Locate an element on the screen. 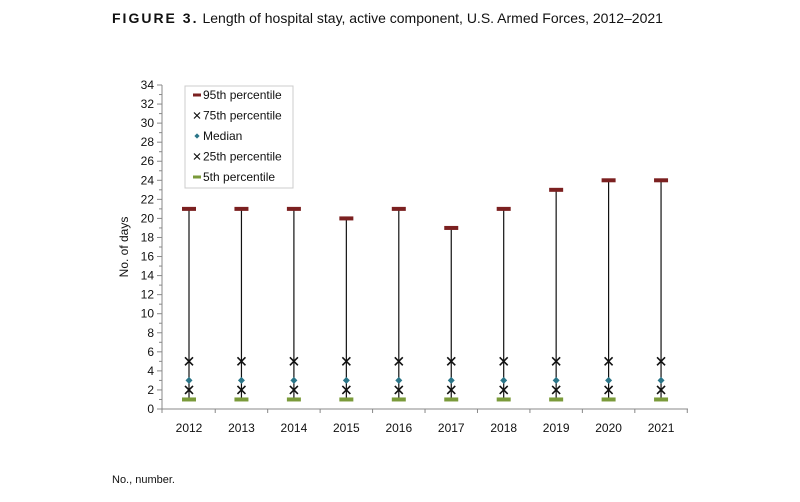 The image size is (800, 502). y-tick-label: 18 is located at coordinates (148, 237).